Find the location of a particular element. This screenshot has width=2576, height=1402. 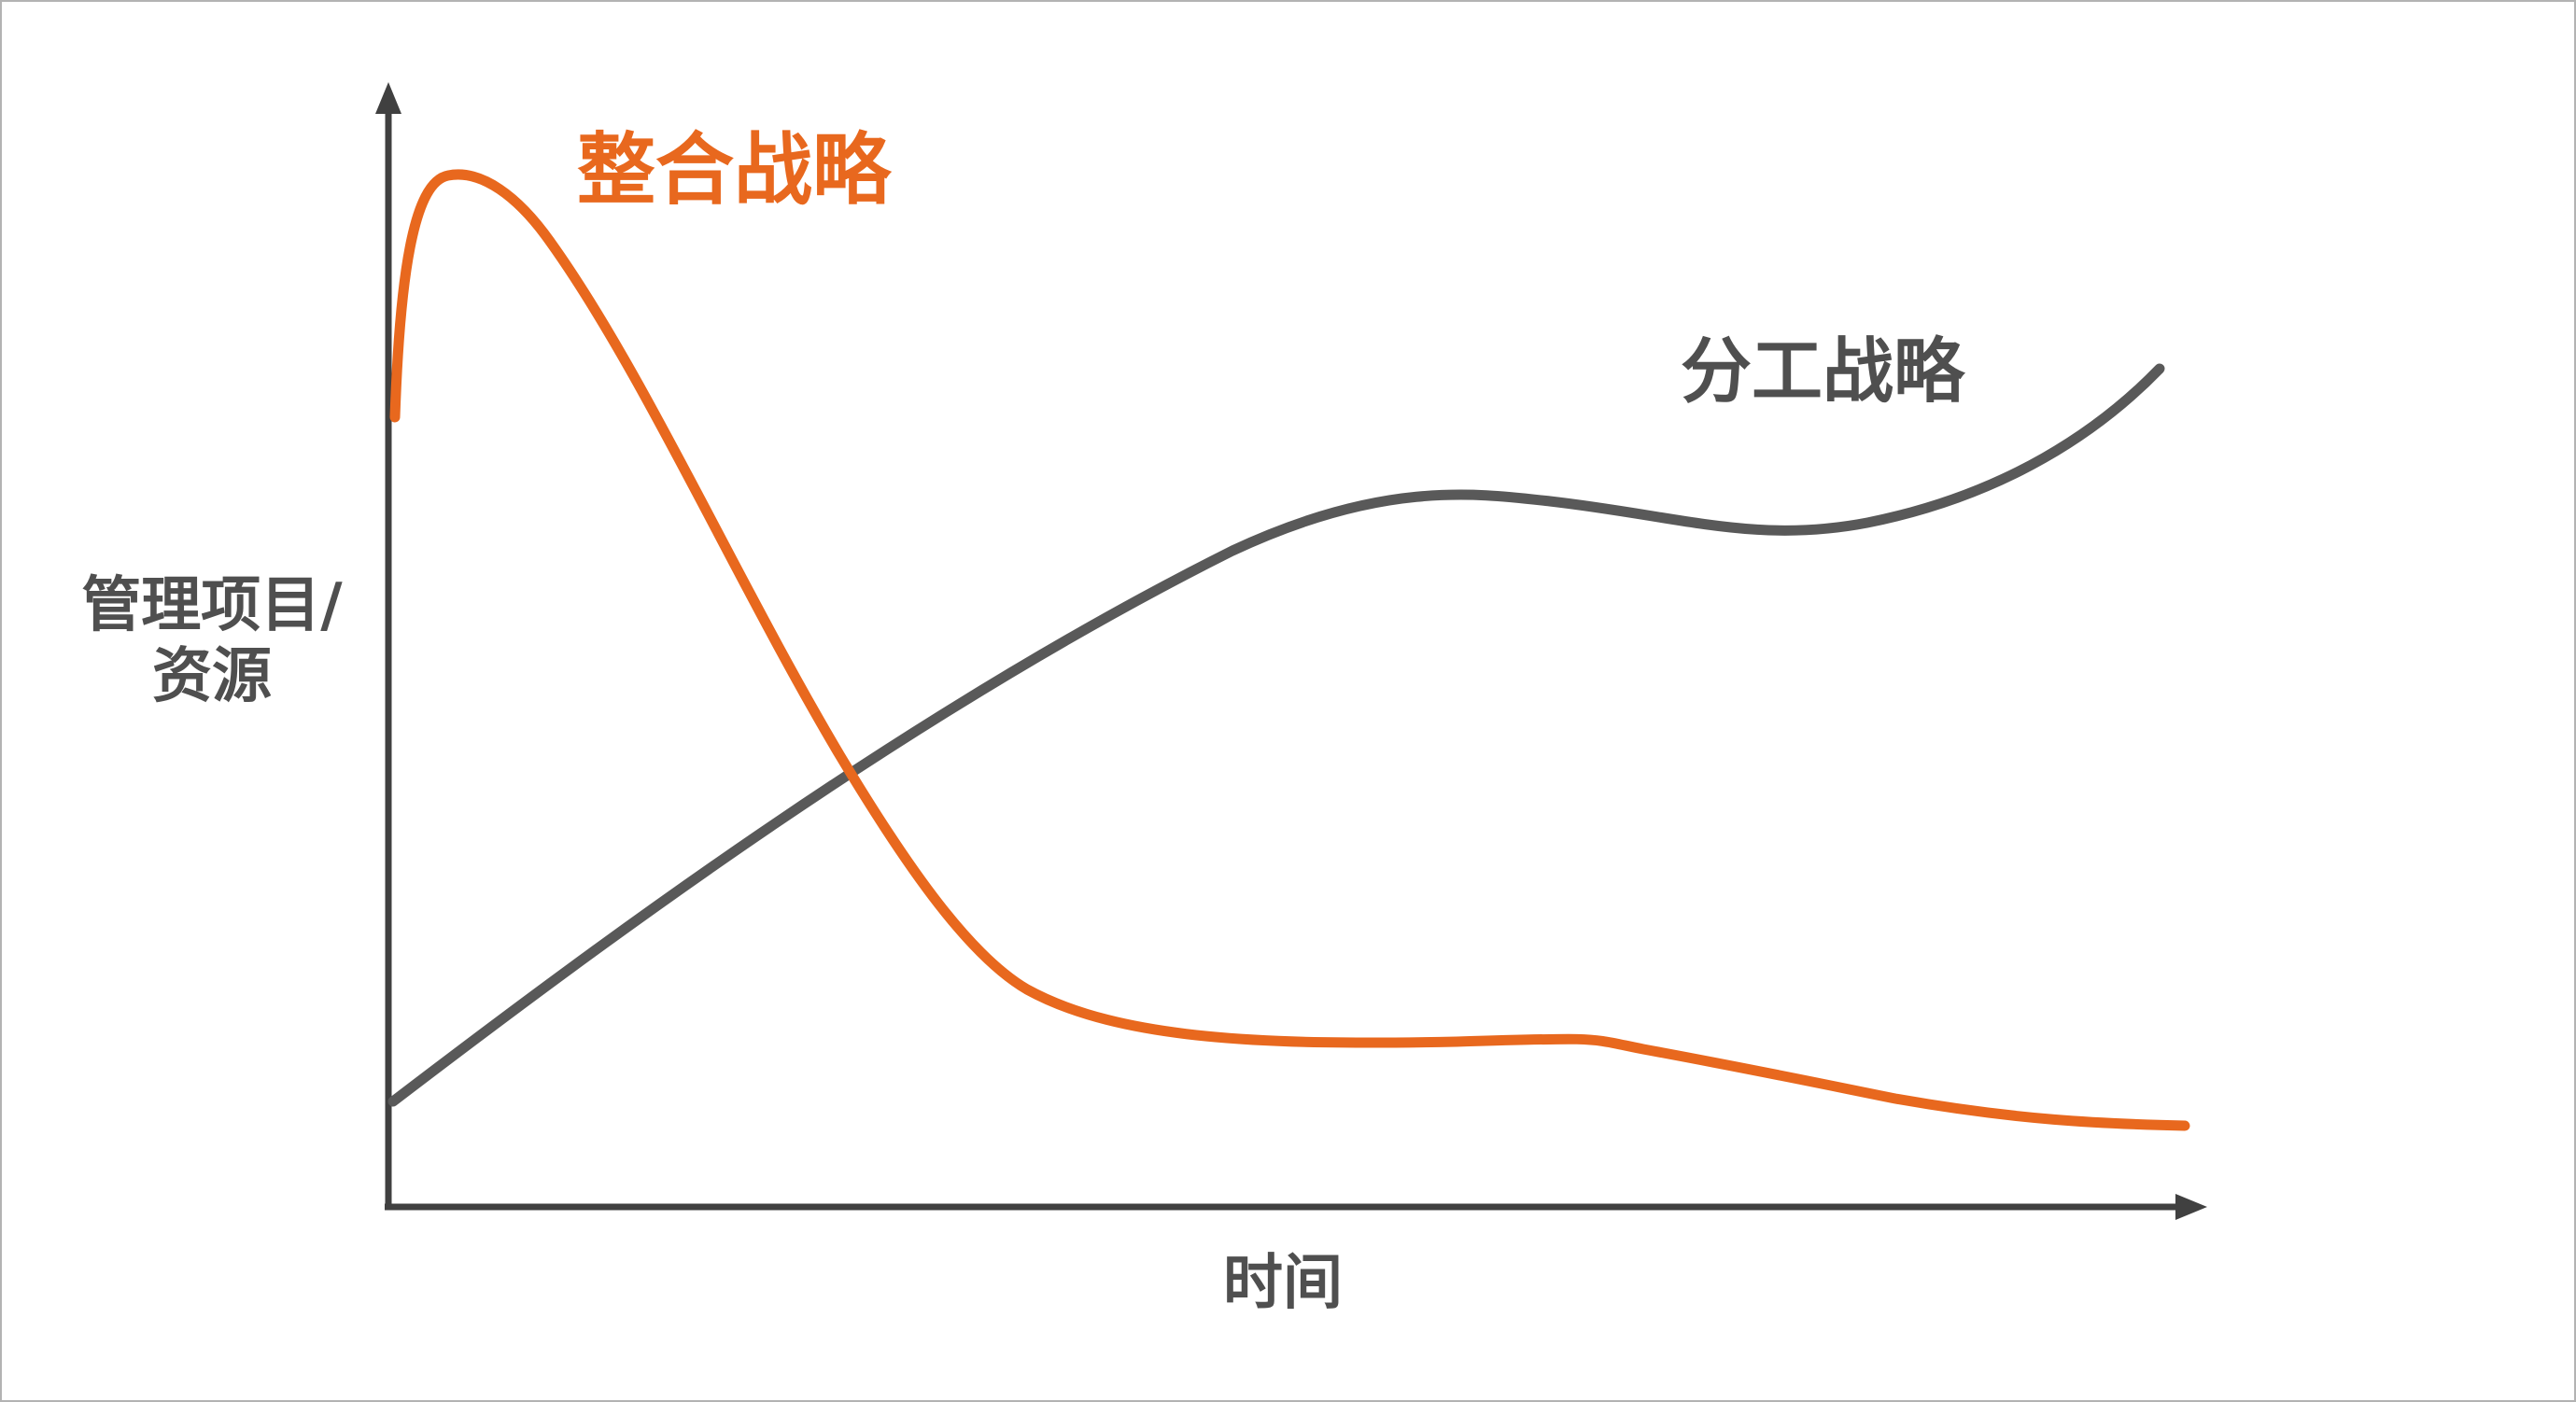

y-axis-label-line2: 资源 is located at coordinates (212, 676).